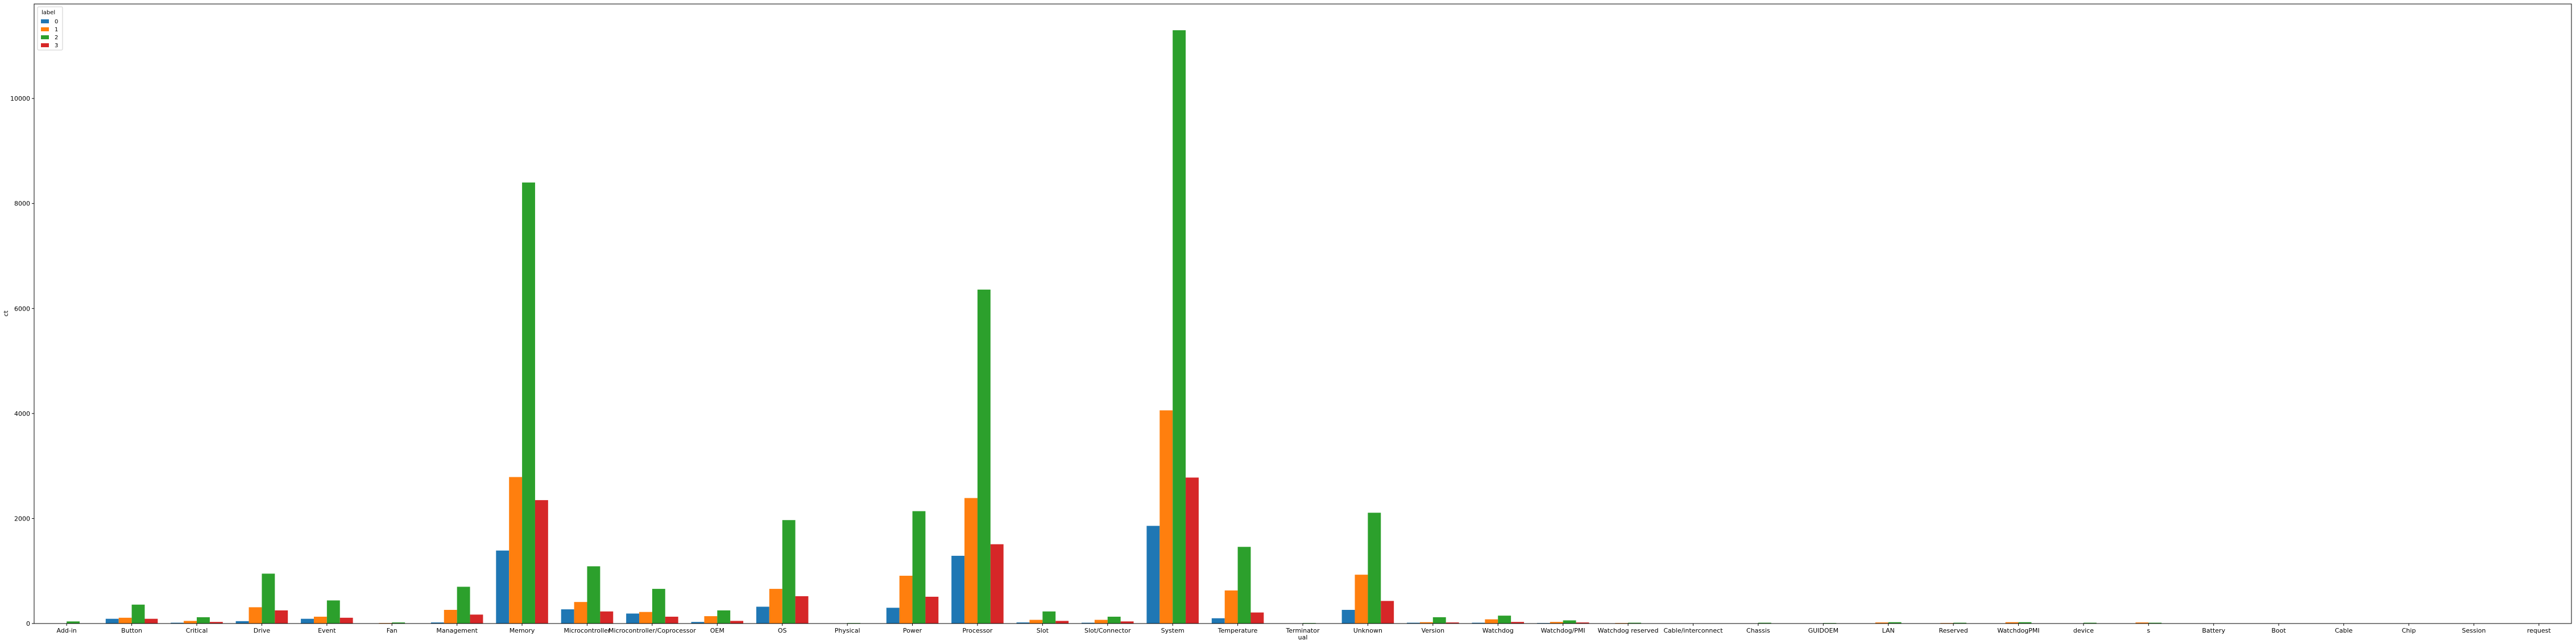  What do you see at coordinates (131, 631) in the screenshot?
I see `x-tick-label: Button` at bounding box center [131, 631].